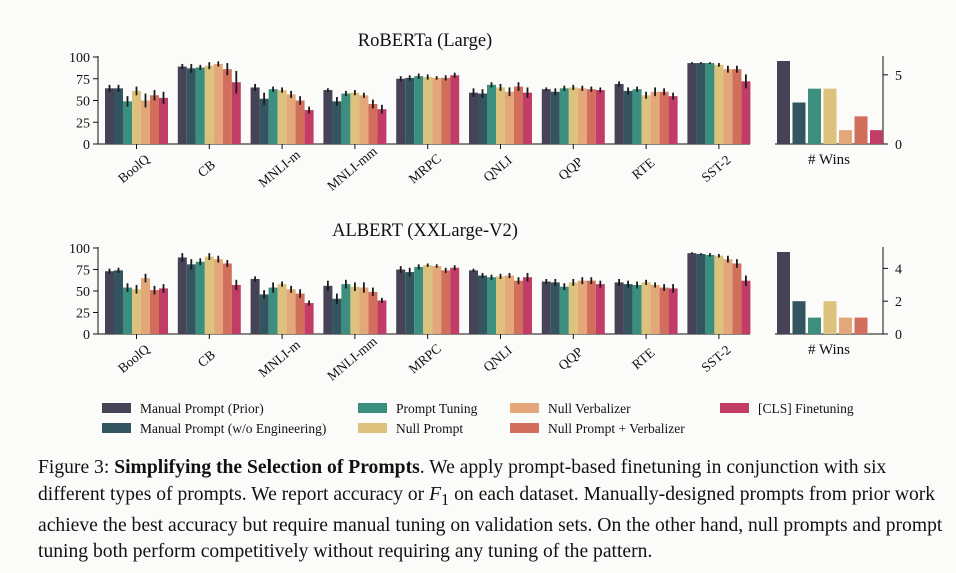  I want to click on roberta-wins-xlabel: # Wins, so click(829, 160).